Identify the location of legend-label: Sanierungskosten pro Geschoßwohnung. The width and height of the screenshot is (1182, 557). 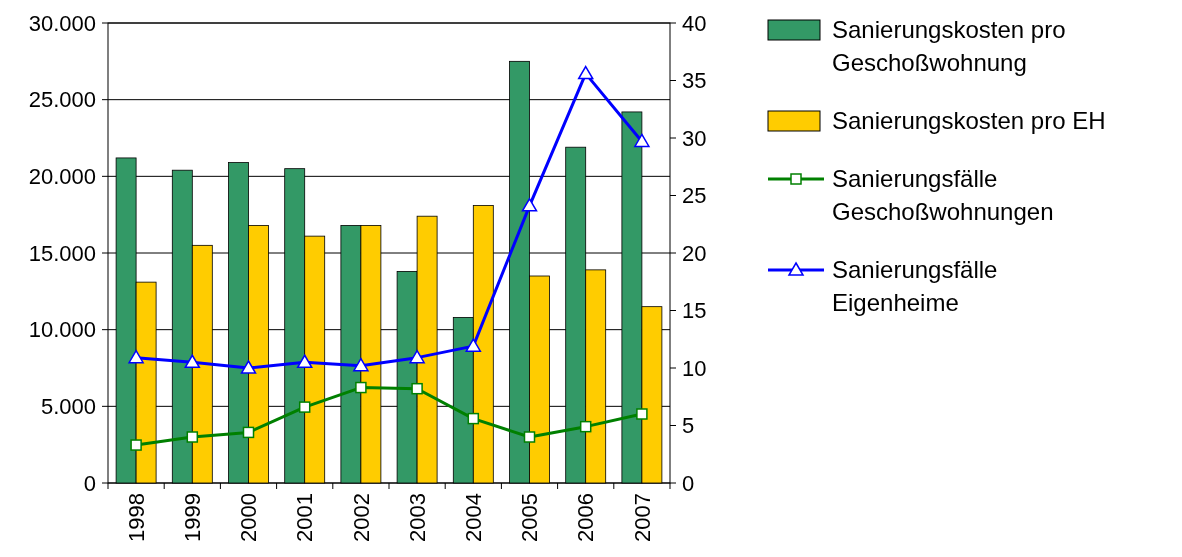
(949, 46).